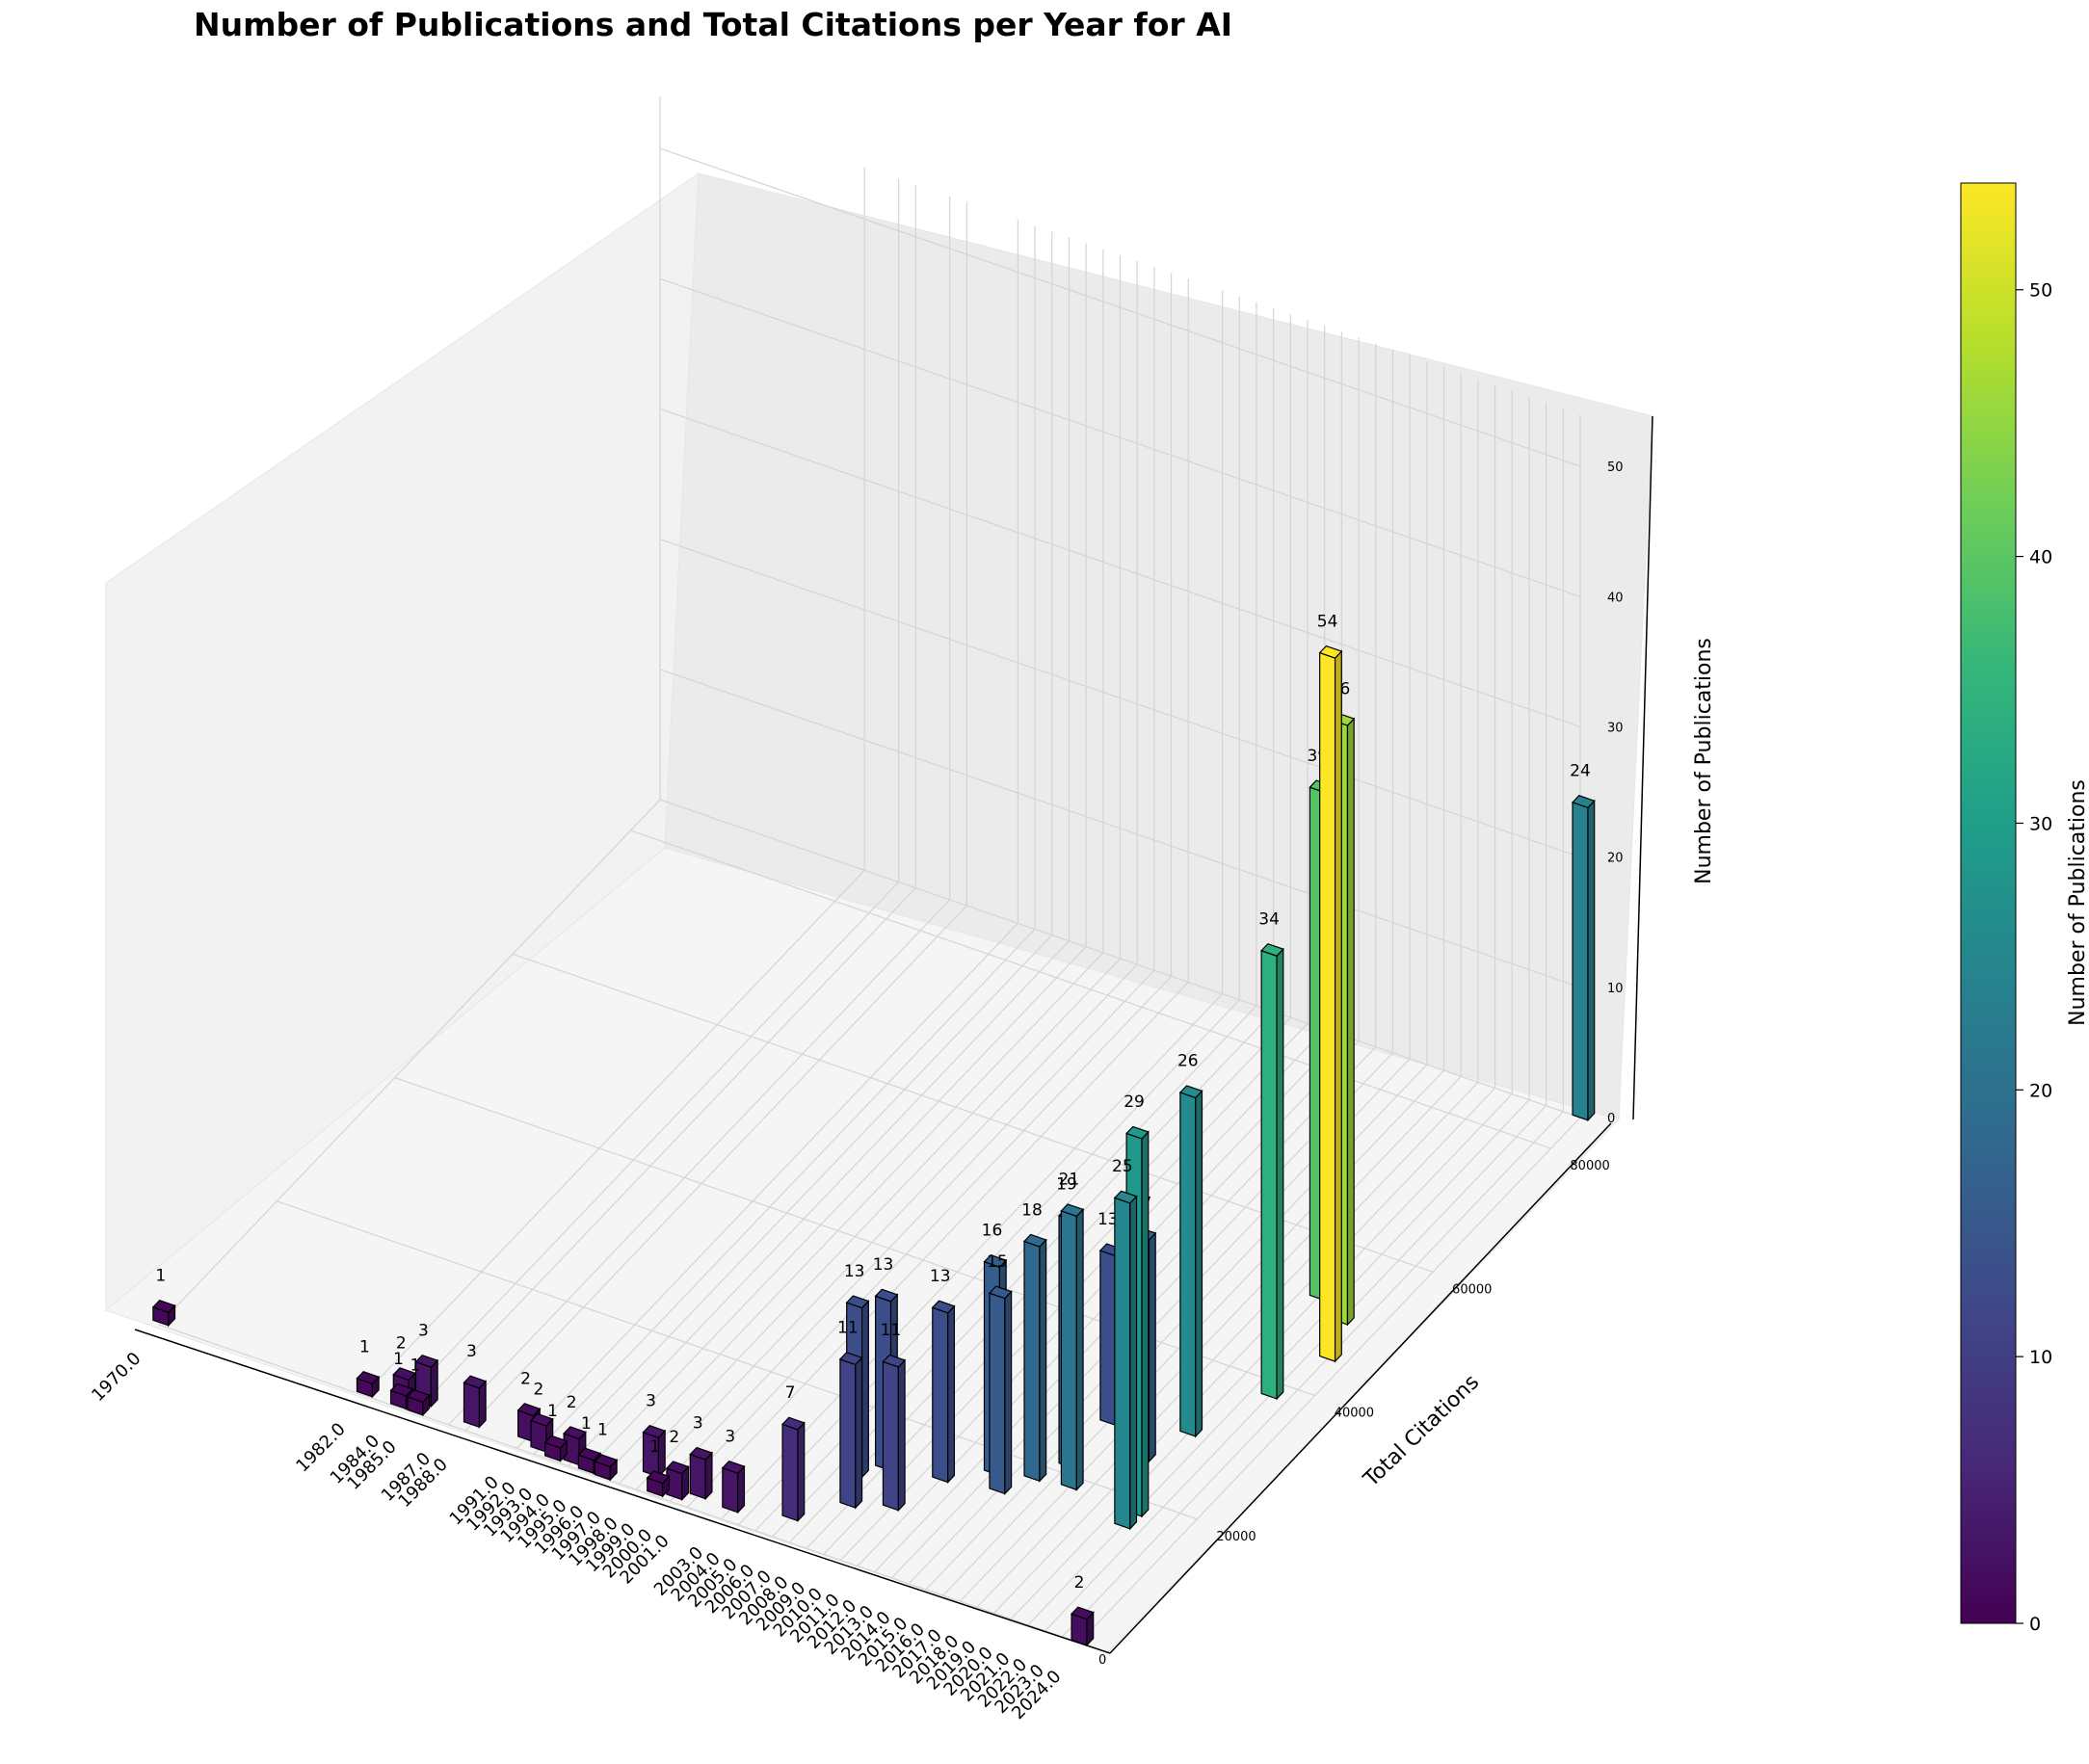 This screenshot has width=2089, height=1764. What do you see at coordinates (1190, 1245) in the screenshot?
I see `bar: 26` at bounding box center [1190, 1245].